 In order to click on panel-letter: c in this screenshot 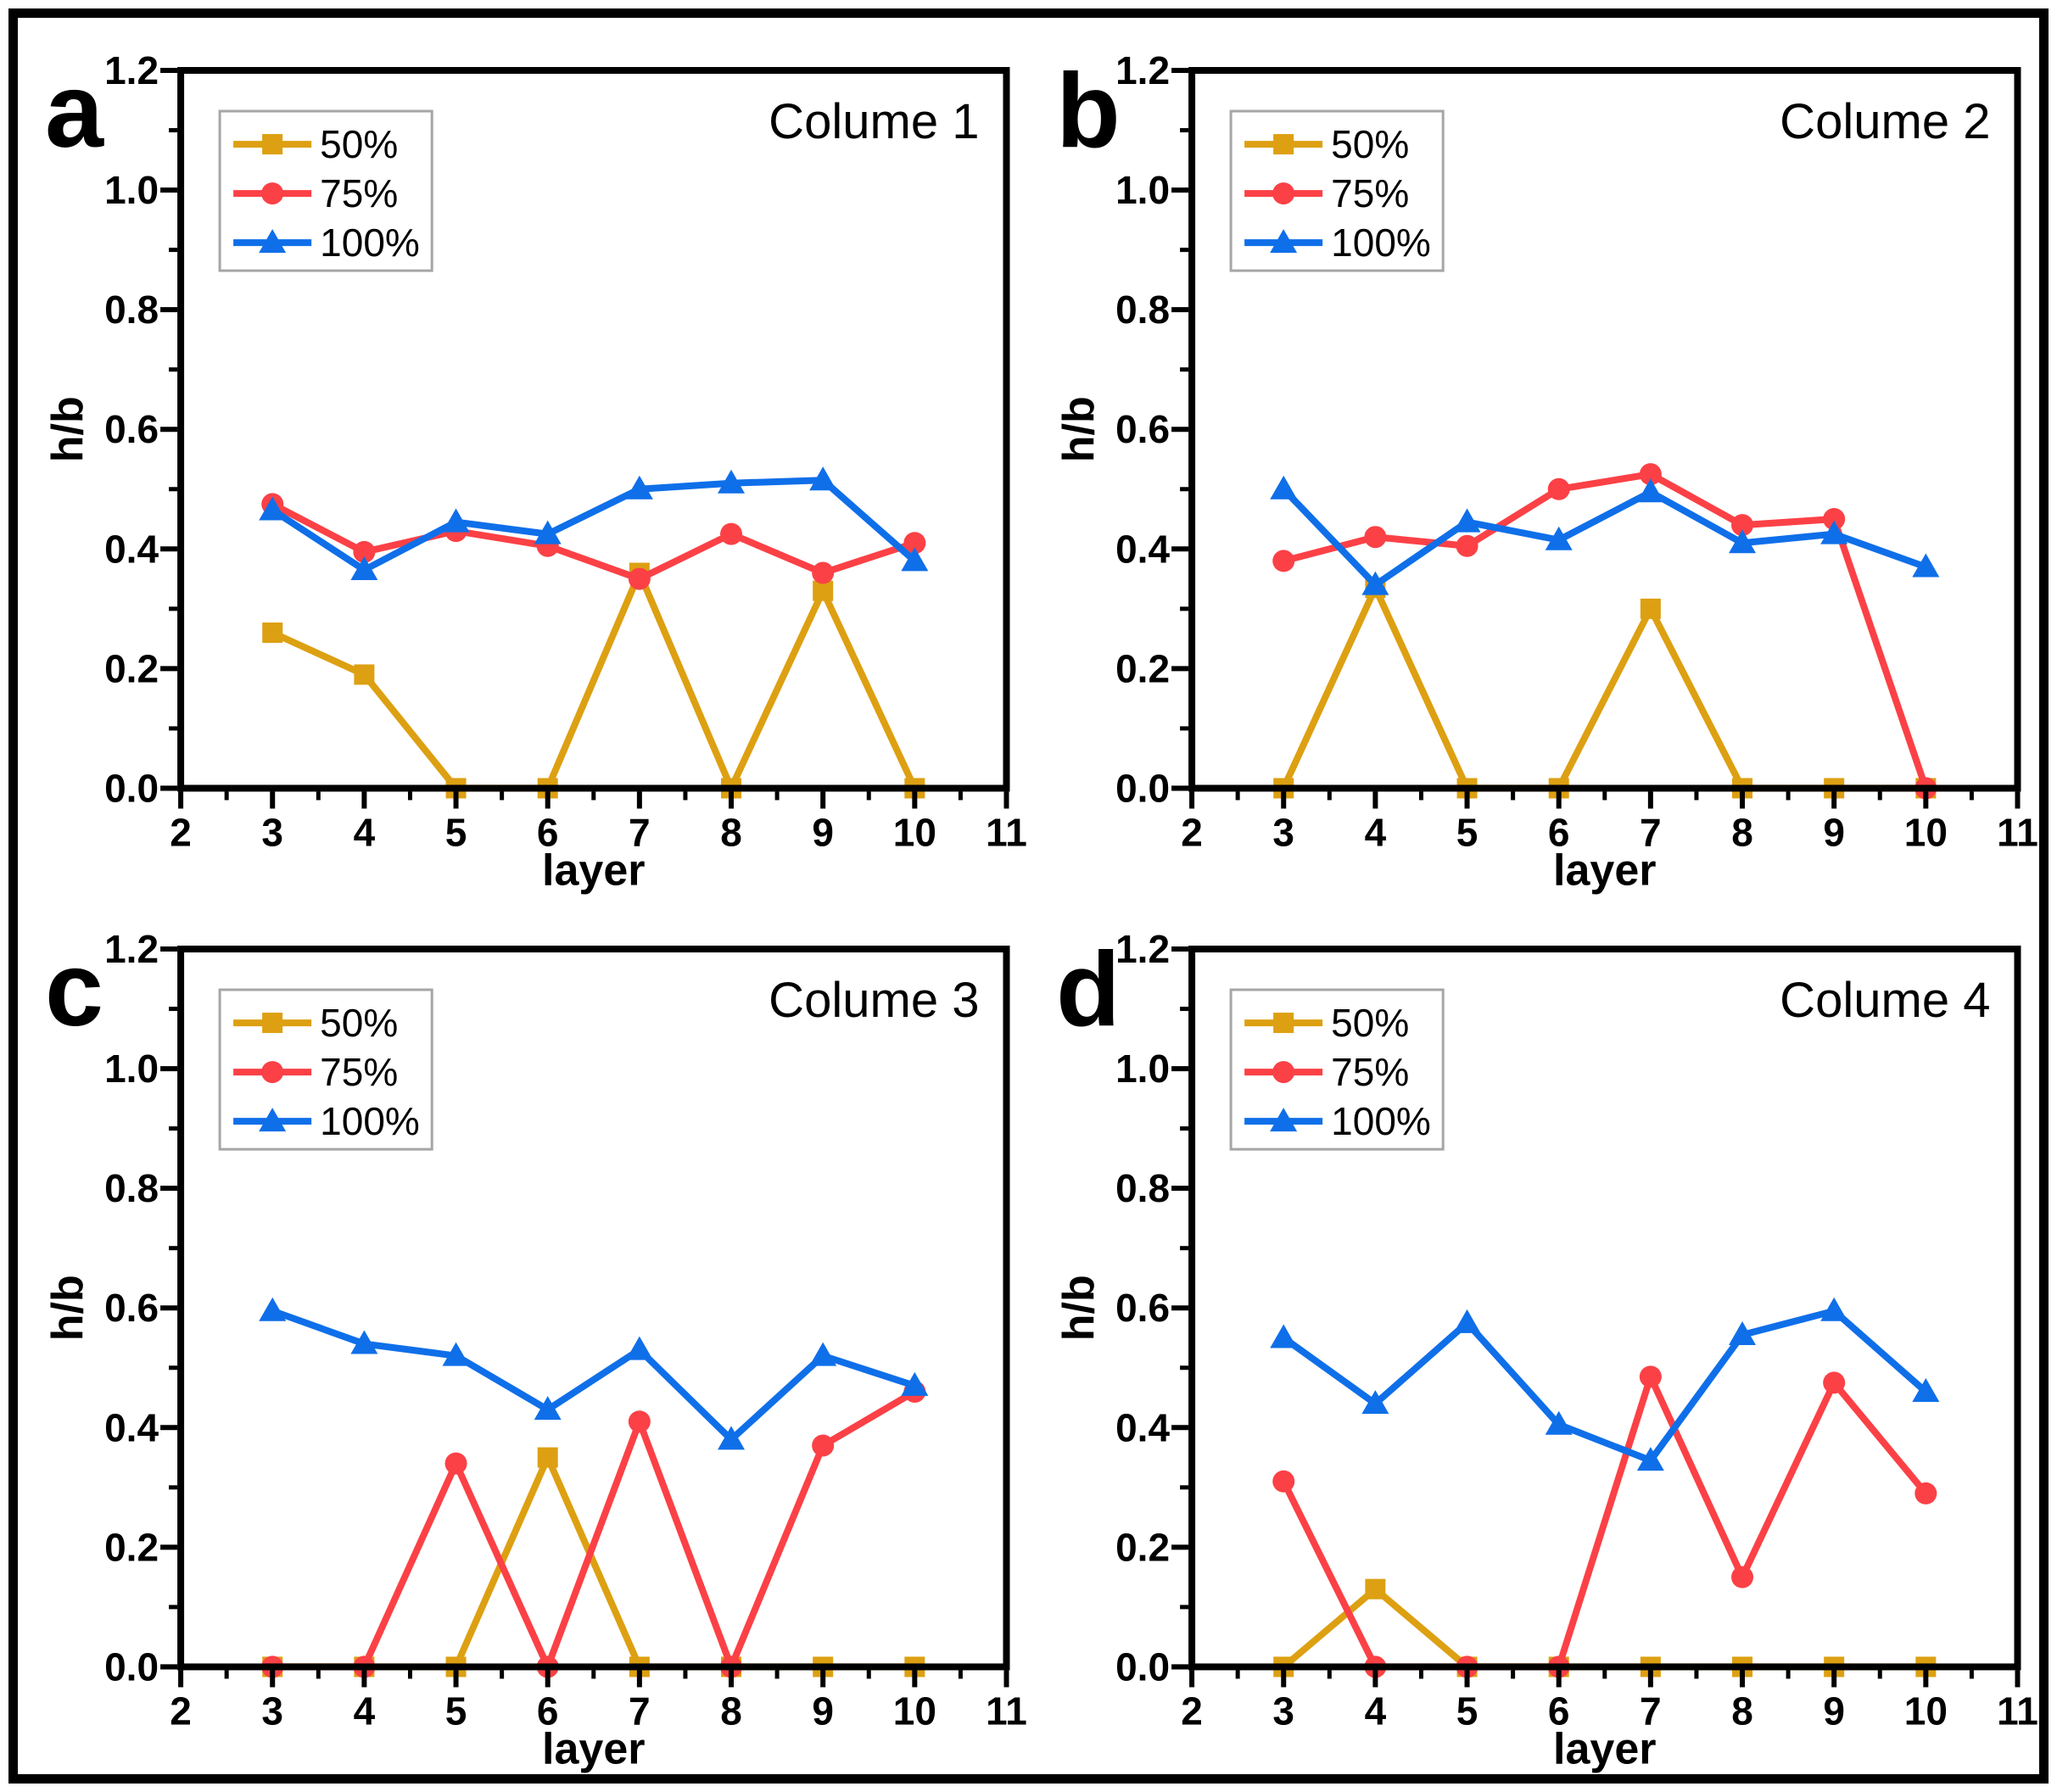, I will do `click(74, 989)`.